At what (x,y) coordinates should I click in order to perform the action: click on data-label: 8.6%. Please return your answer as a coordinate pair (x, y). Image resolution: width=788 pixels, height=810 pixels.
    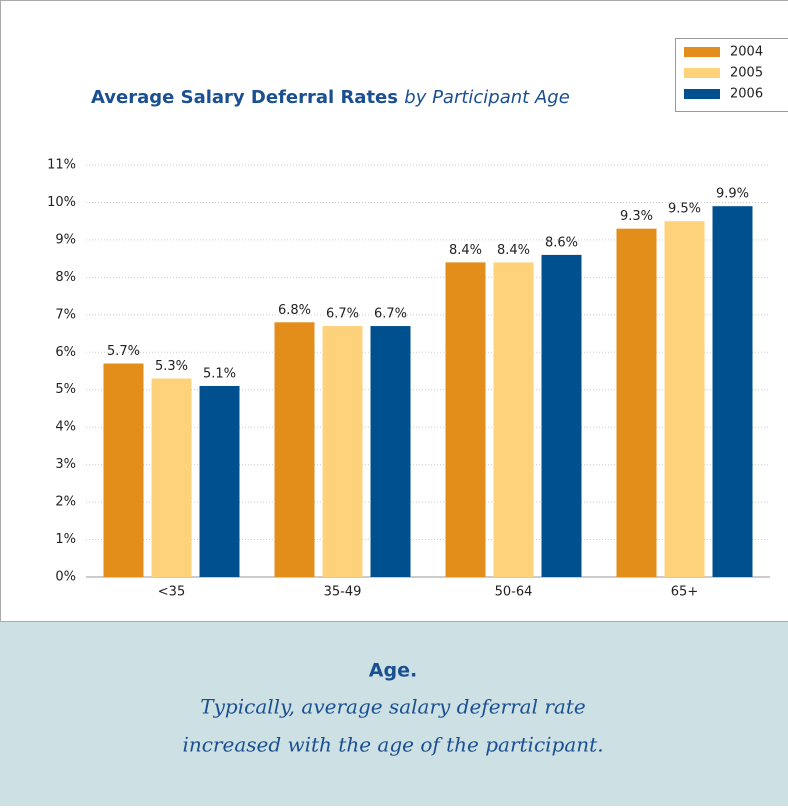
    Looking at the image, I should click on (561, 242).